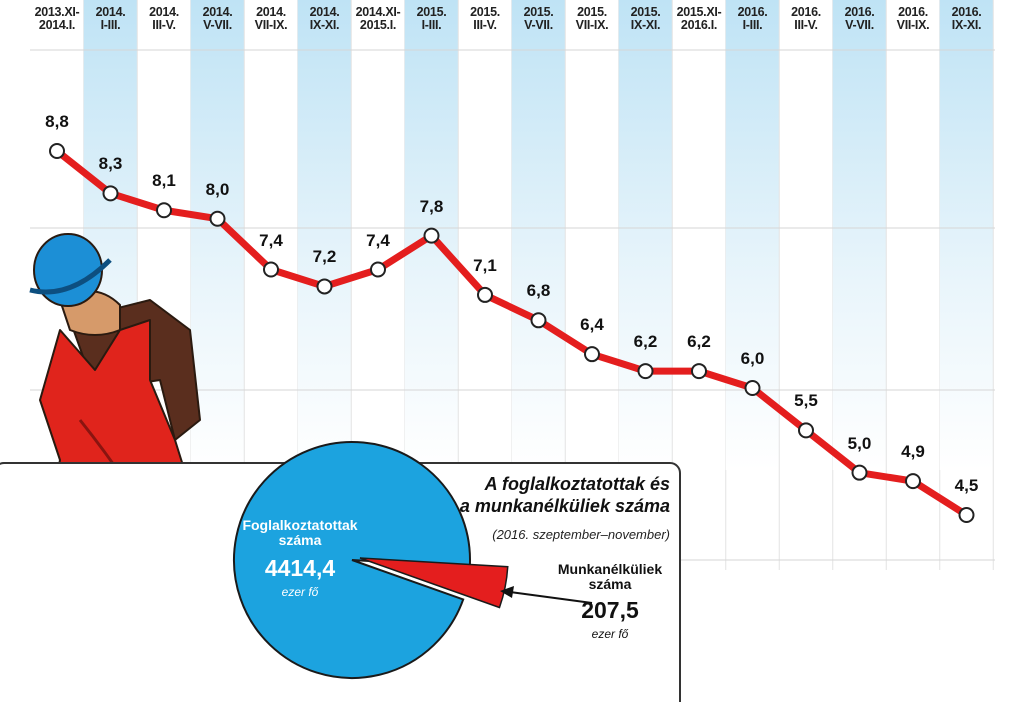 Image resolution: width=1009 pixels, height=702 pixels. What do you see at coordinates (806, 19) in the screenshot?
I see `x-tick-label: 2016. III-V.` at bounding box center [806, 19].